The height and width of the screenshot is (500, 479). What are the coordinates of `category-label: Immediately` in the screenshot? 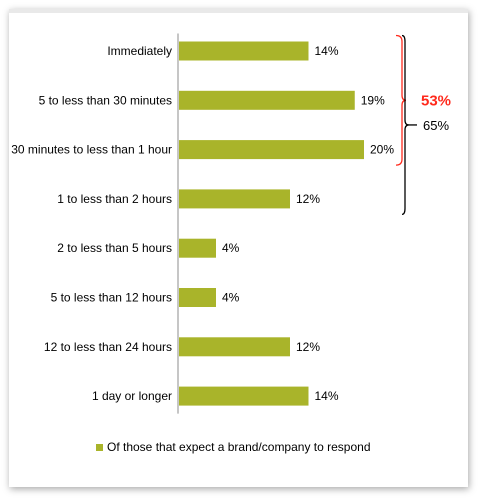 It's located at (139, 51).